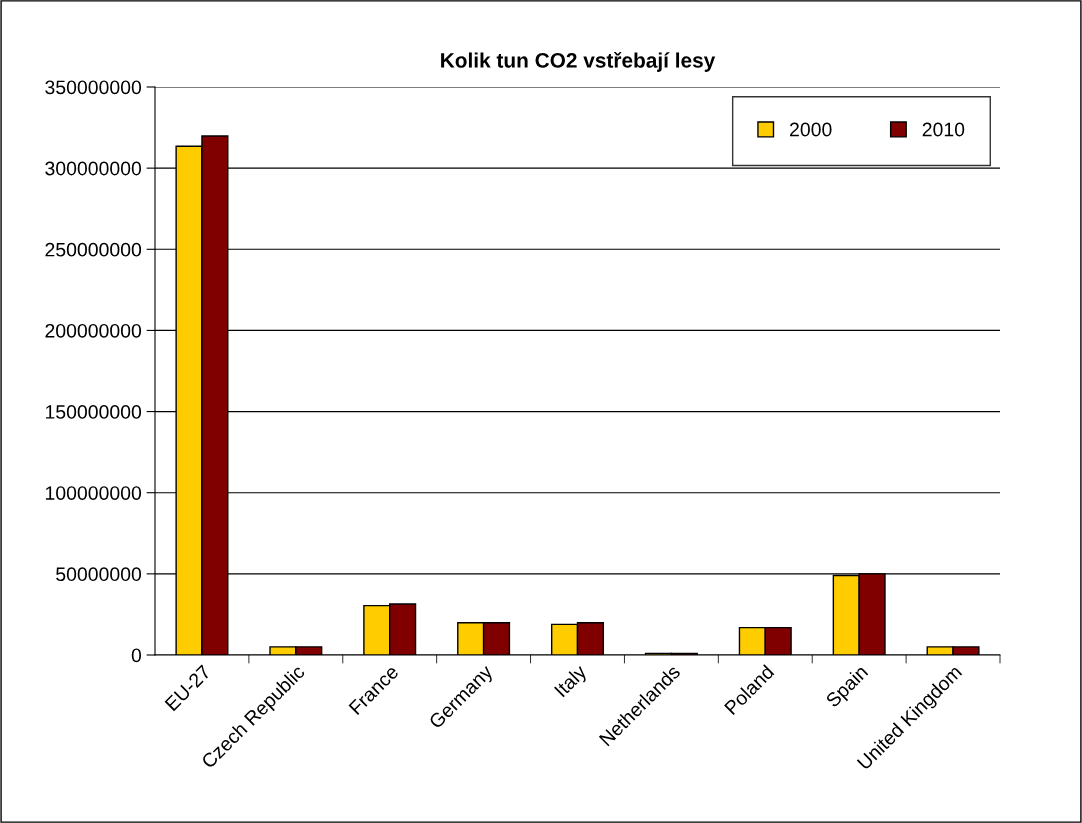 Image resolution: width=1082 pixels, height=823 pixels. Describe the element at coordinates (93, 493) in the screenshot. I see `y-tick-label: 100000000` at that location.